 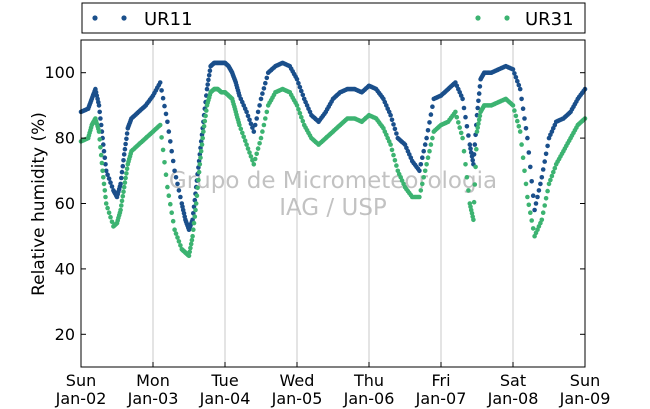 I want to click on x-tick-label-date: Jan-05, so click(x=297, y=398).